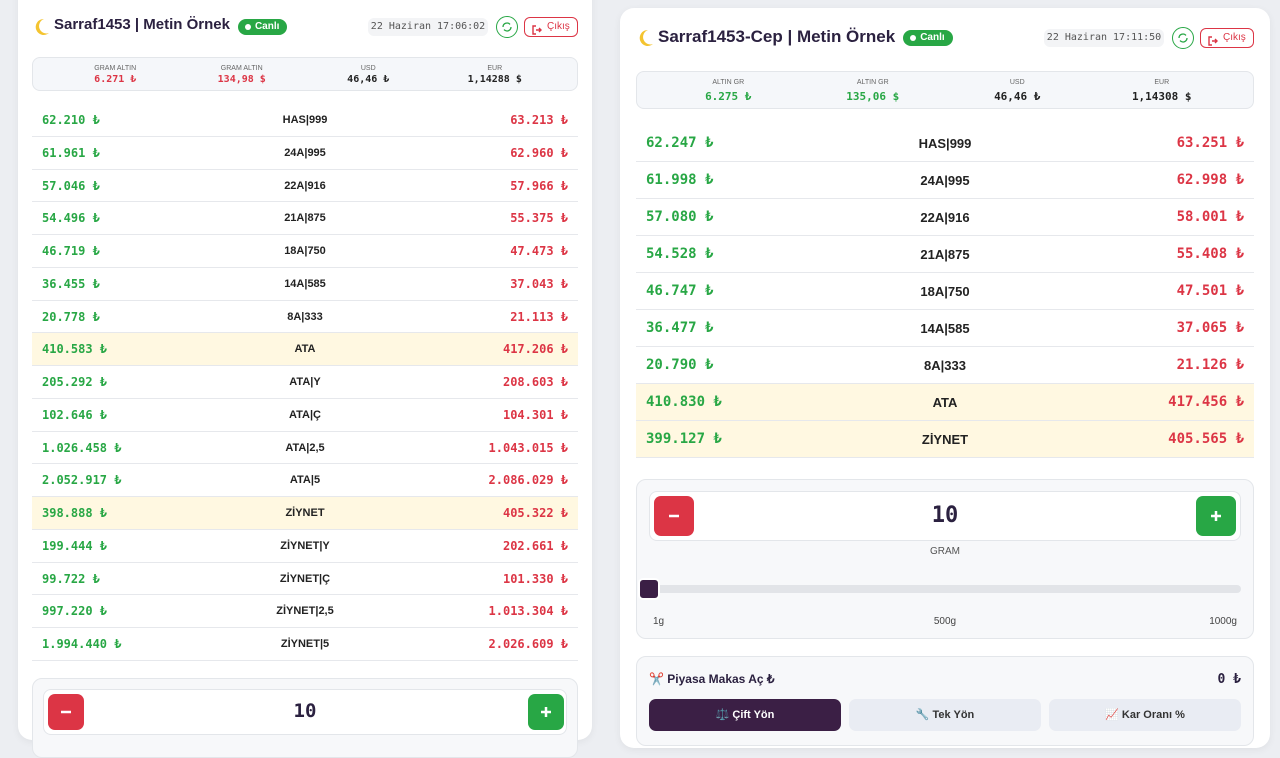 The image size is (1280, 758). Describe the element at coordinates (680, 180) in the screenshot. I see `buy-price: 61.998 ₺` at that location.